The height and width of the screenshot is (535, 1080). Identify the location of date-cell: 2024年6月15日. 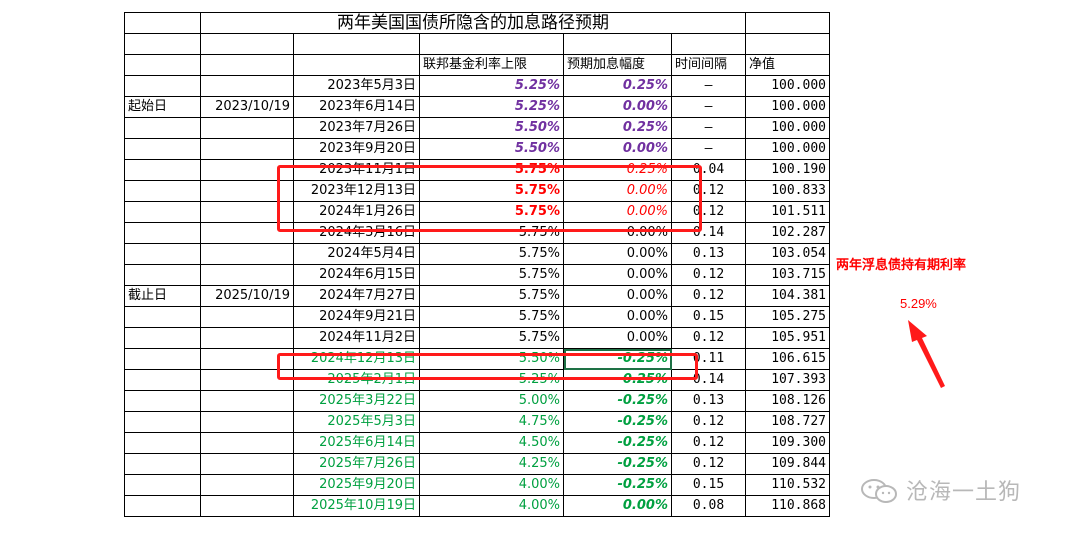
(356, 275).